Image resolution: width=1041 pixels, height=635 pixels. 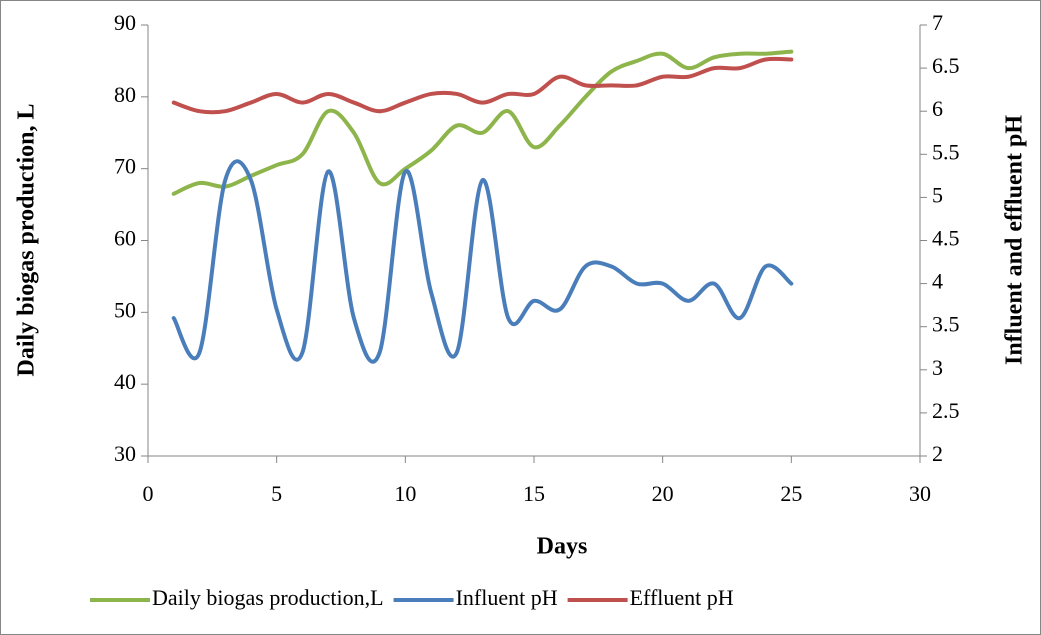 What do you see at coordinates (937, 281) in the screenshot?
I see `y2-tick-label: 4` at bounding box center [937, 281].